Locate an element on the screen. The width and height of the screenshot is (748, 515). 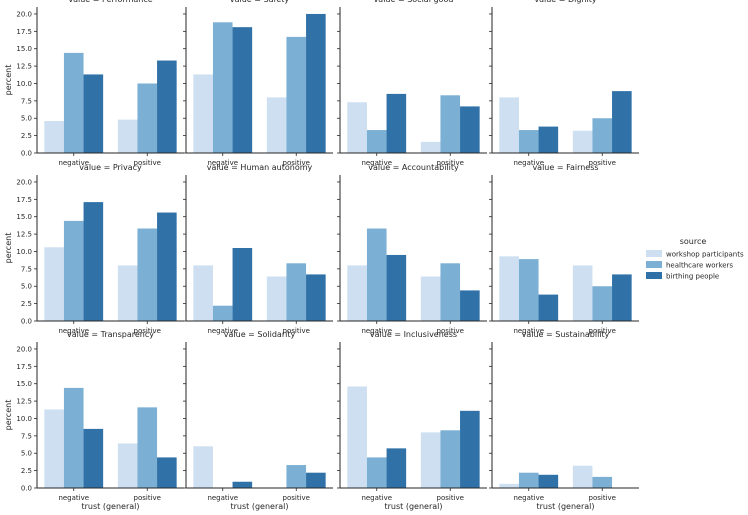
panel-title: value = Sustainability is located at coordinates (566, 334).